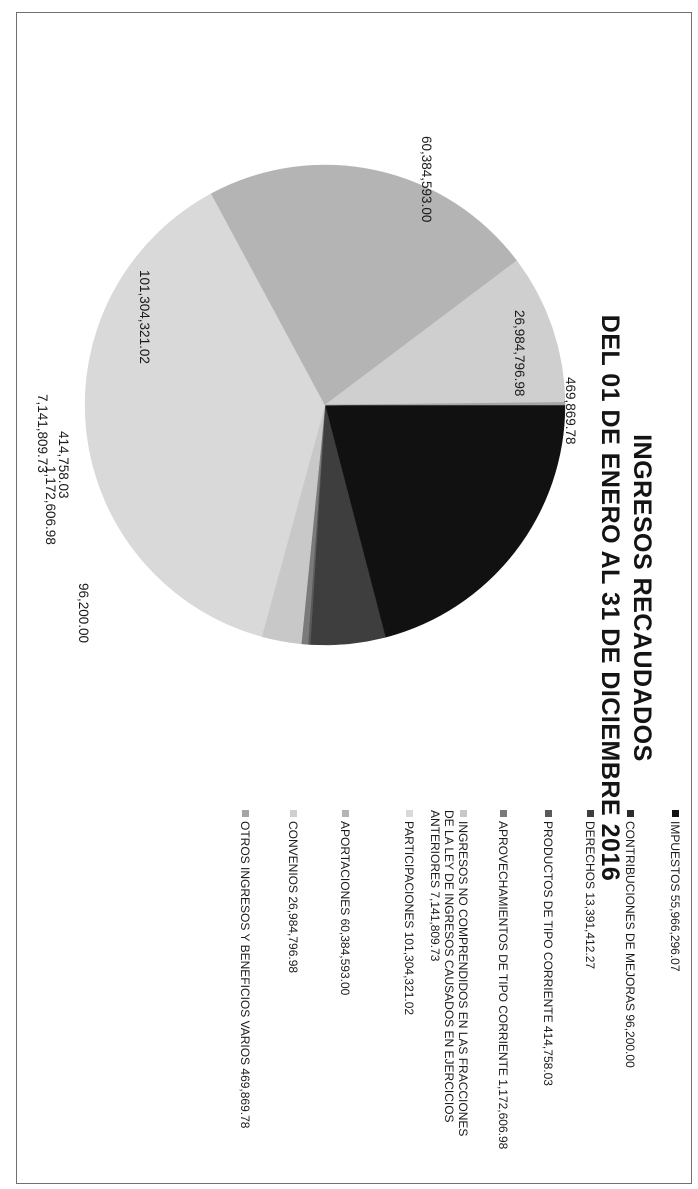  What do you see at coordinates (445, 404) in the screenshot?
I see `pie-slice-otros-ingresos-y-beneficios-varios` at bounding box center [445, 404].